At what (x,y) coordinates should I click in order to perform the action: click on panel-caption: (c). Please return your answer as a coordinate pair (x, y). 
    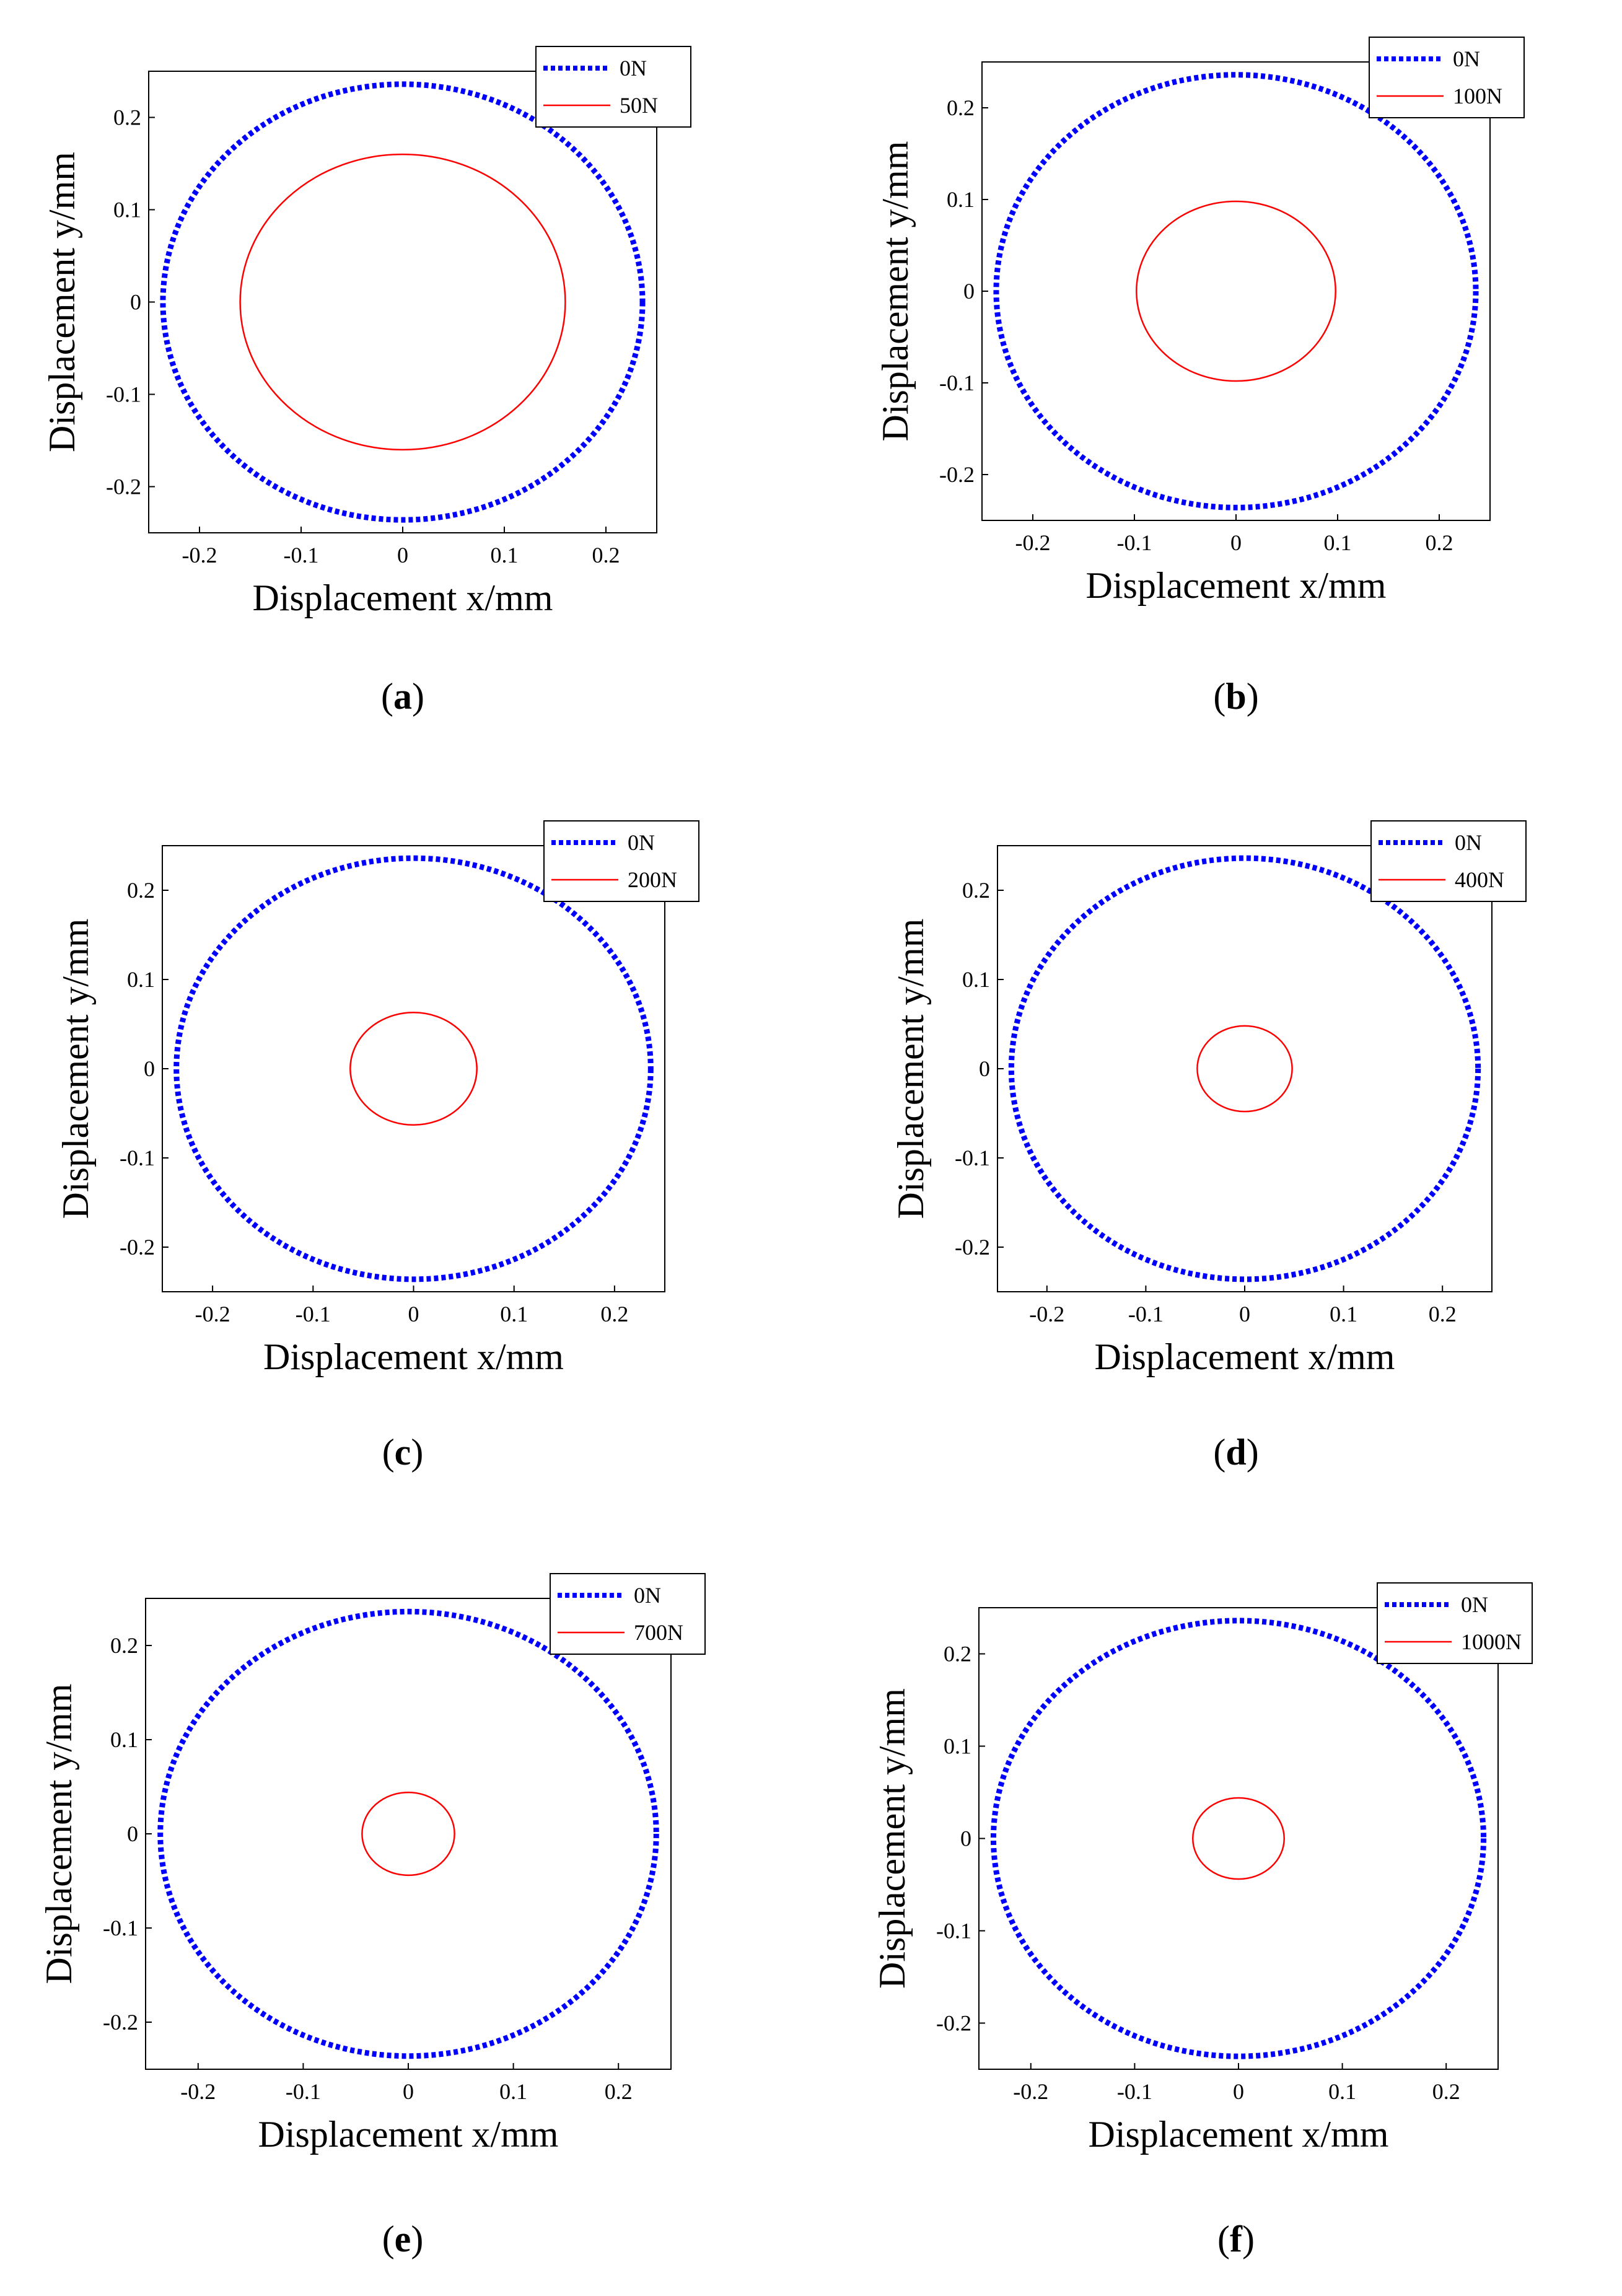
    Looking at the image, I should click on (403, 1452).